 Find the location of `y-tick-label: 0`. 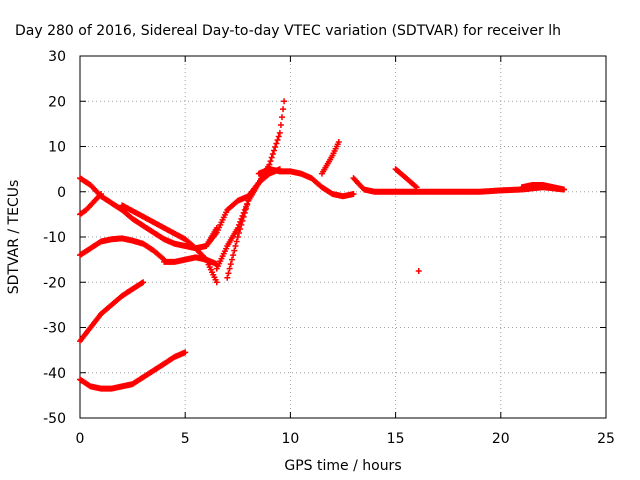

y-tick-label: 0 is located at coordinates (61, 193).